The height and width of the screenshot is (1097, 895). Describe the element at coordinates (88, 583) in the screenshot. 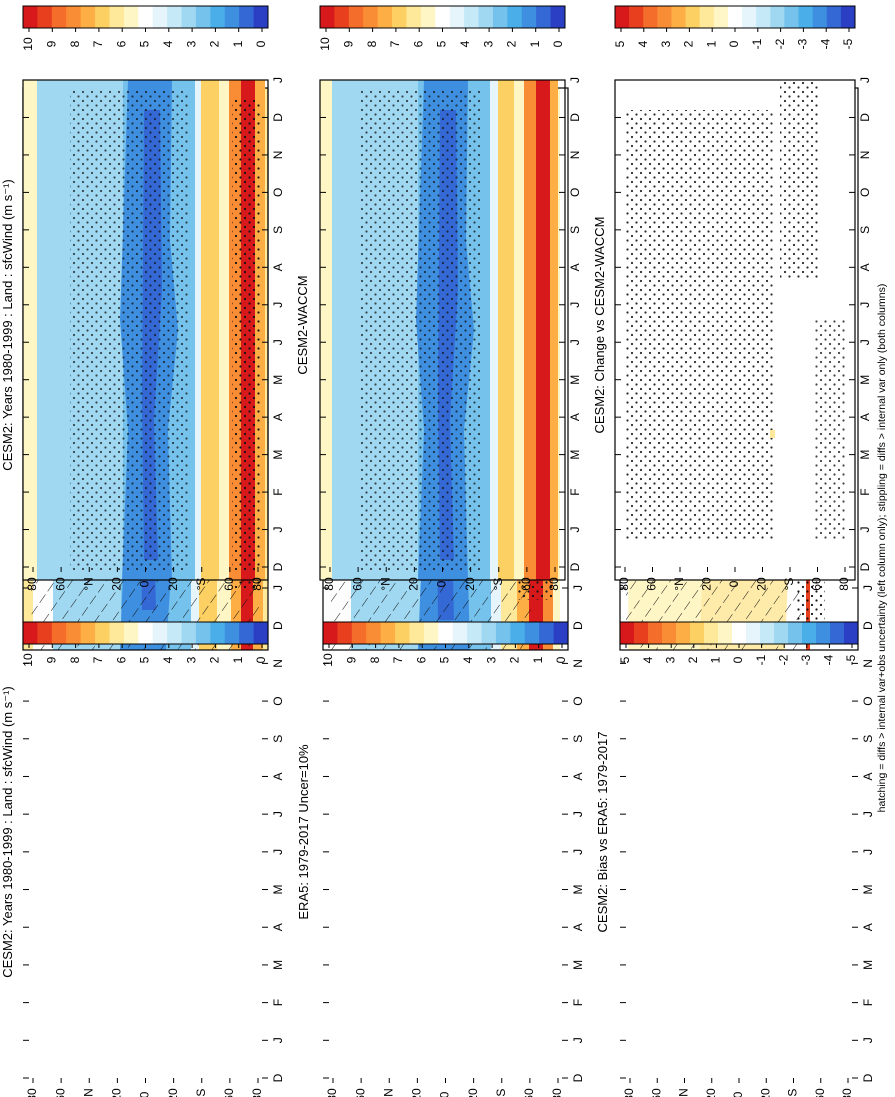

I see `lat-label: °N` at that location.